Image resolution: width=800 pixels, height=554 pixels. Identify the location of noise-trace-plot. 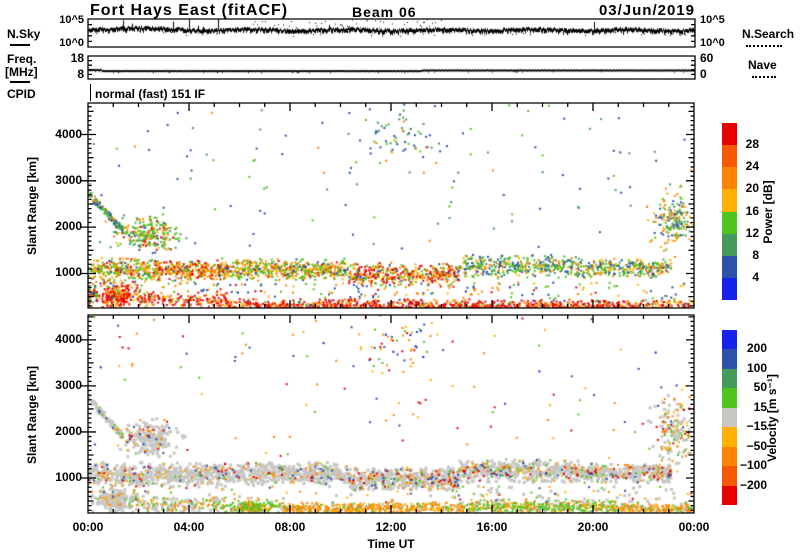
(391, 33).